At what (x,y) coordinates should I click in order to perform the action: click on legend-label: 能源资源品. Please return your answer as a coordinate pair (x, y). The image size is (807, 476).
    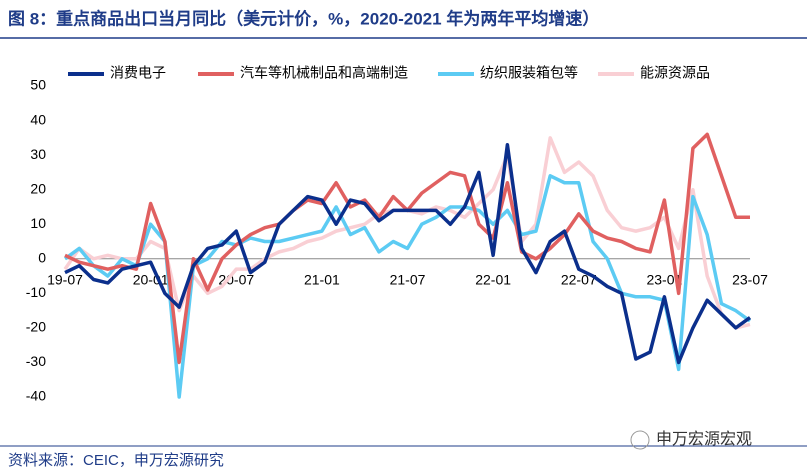
    Looking at the image, I should click on (675, 73).